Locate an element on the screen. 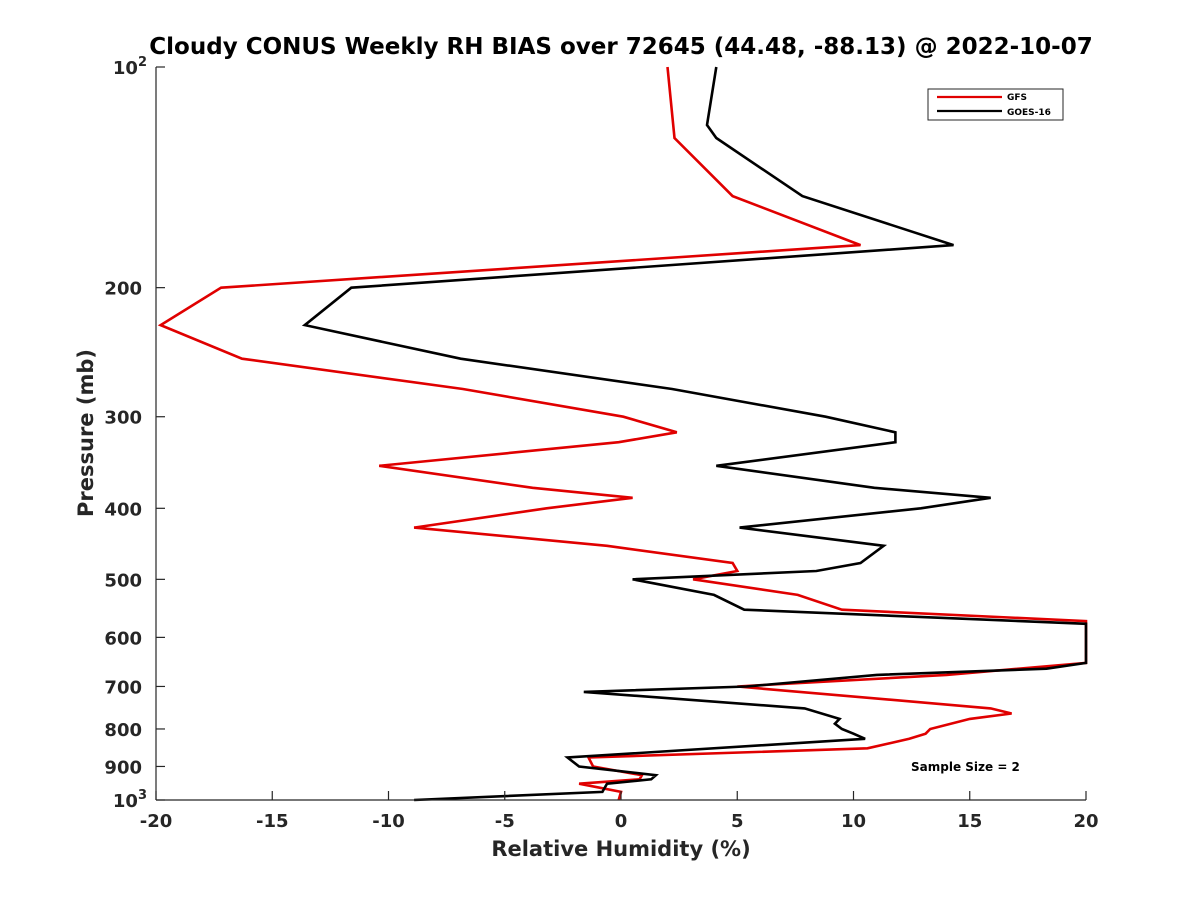 Image resolution: width=1200 pixels, height=900 pixels. legend-box is located at coordinates (995, 104).